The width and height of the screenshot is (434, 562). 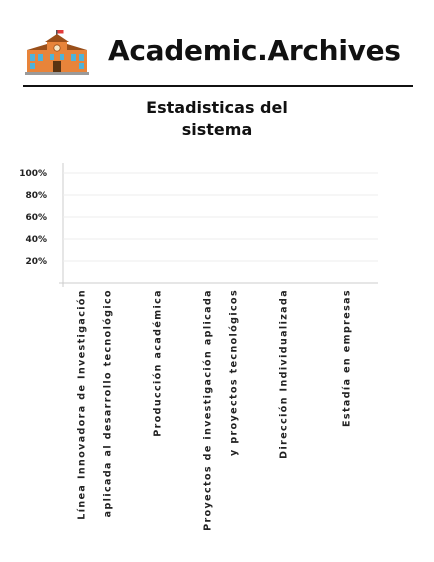 I want to click on x-tick-label: Estadía en empresas, so click(x=347, y=358).